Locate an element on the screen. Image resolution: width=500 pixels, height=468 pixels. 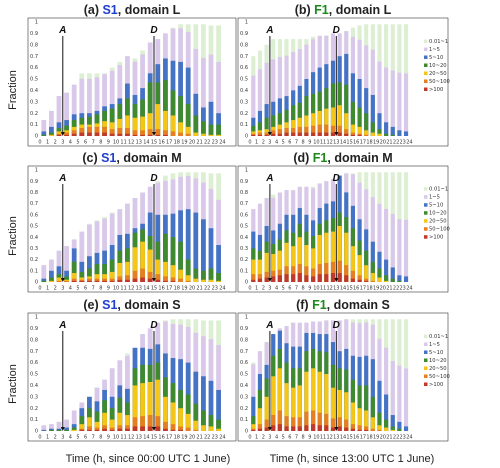
y-tick-label-d: 0.8 is located at coordinates (244, 193).